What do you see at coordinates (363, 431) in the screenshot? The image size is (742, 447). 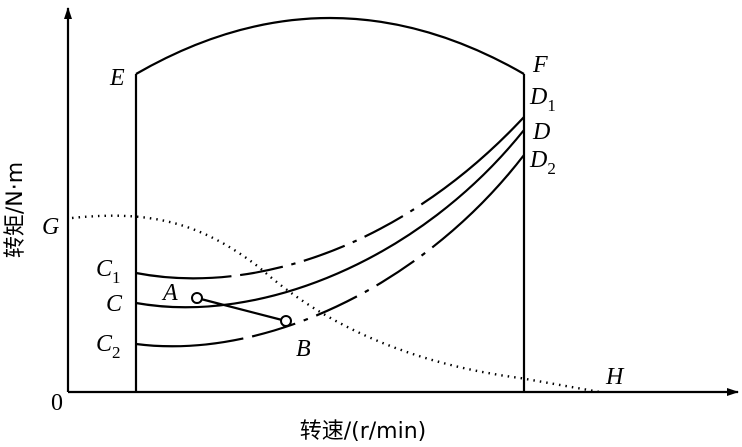 I see `x-axis-label: 转速/(r/min)` at bounding box center [363, 431].